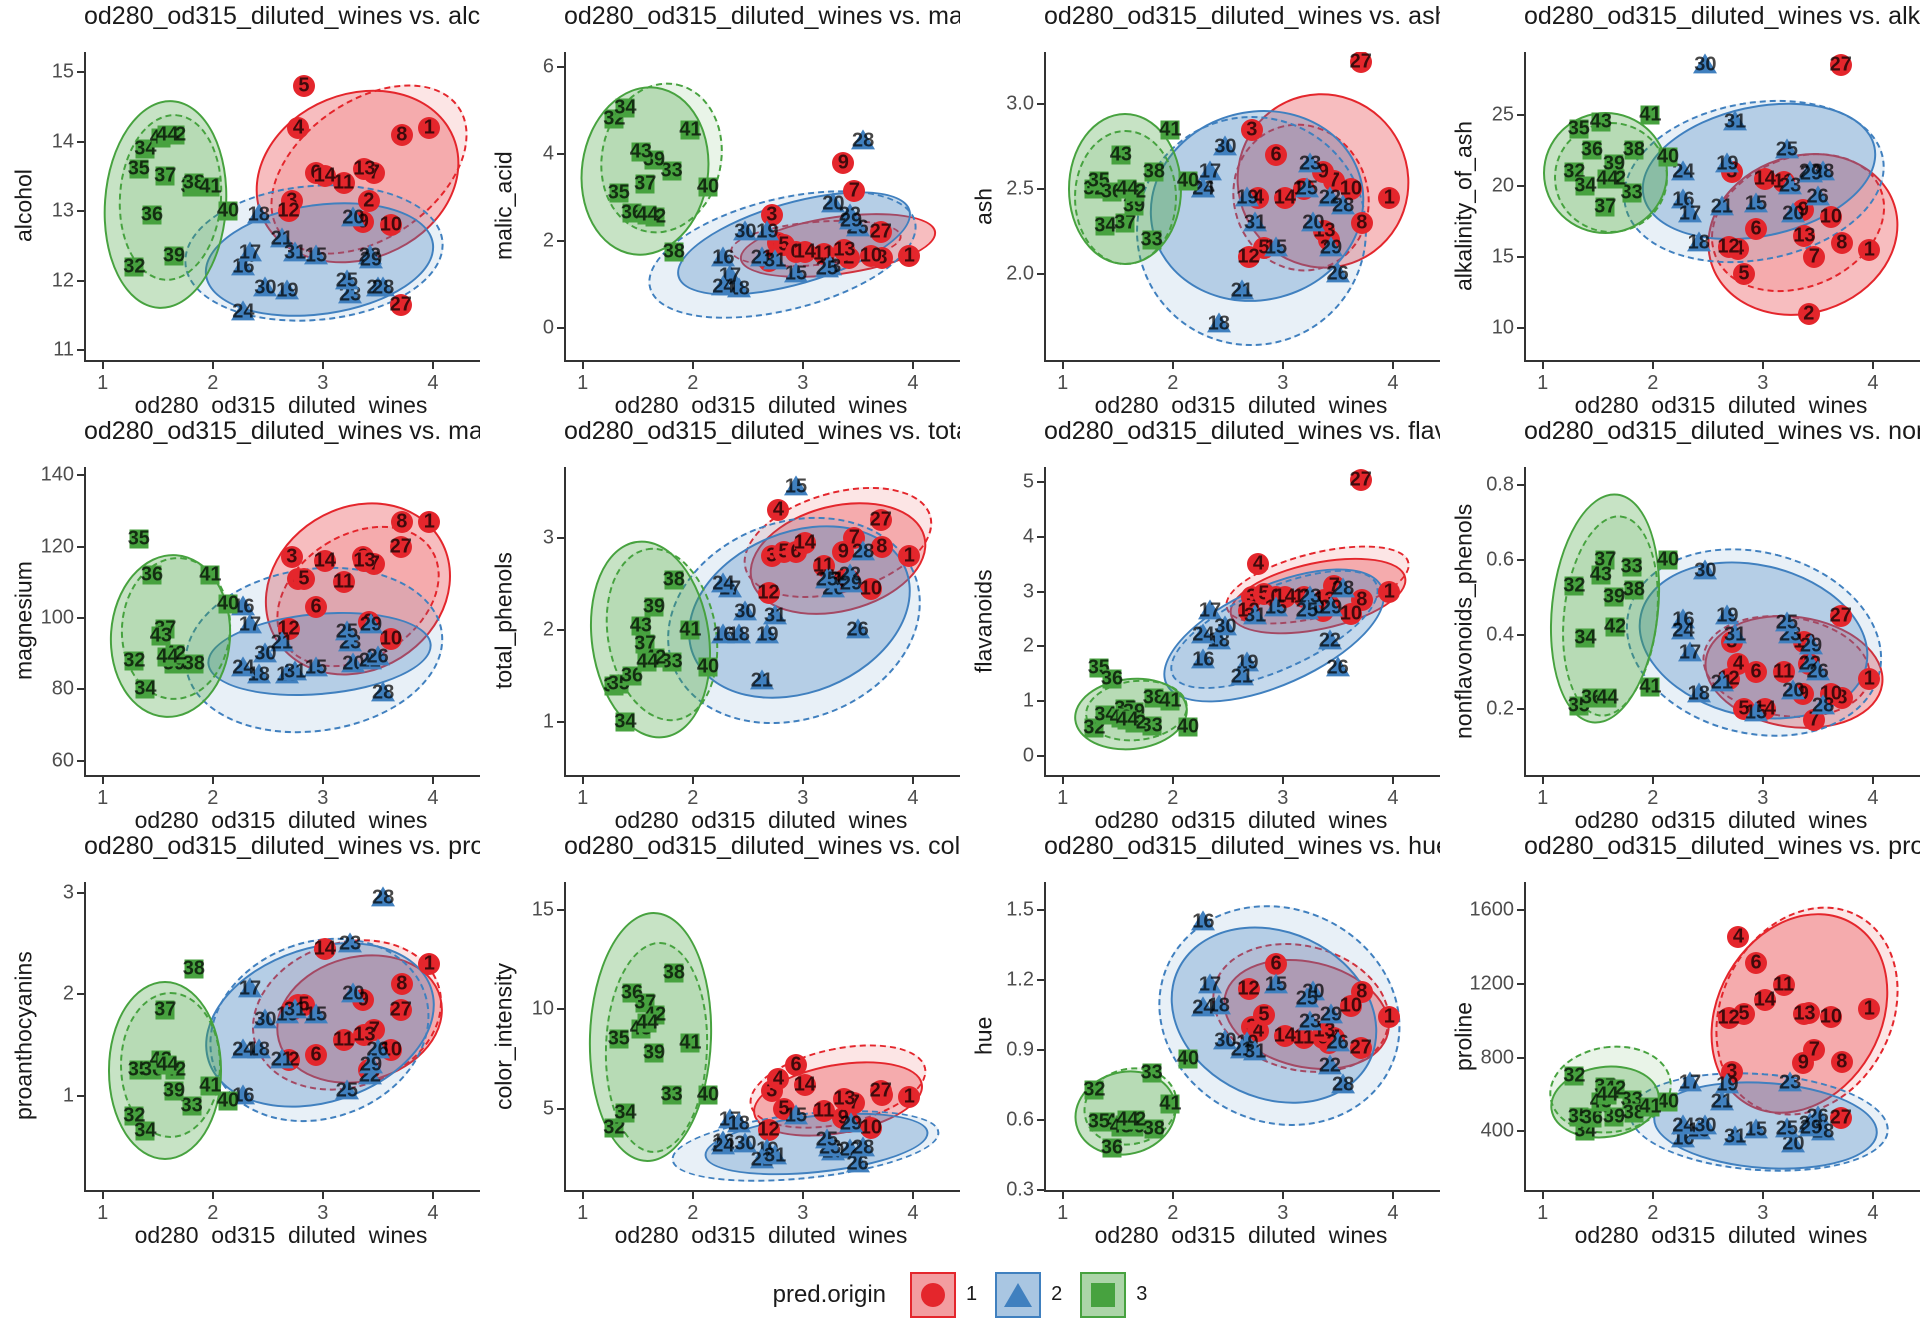 Image resolution: width=1920 pixels, height=1344 pixels. Describe the element at coordinates (851, 1123) in the screenshot. I see `point-label: 29` at that location.